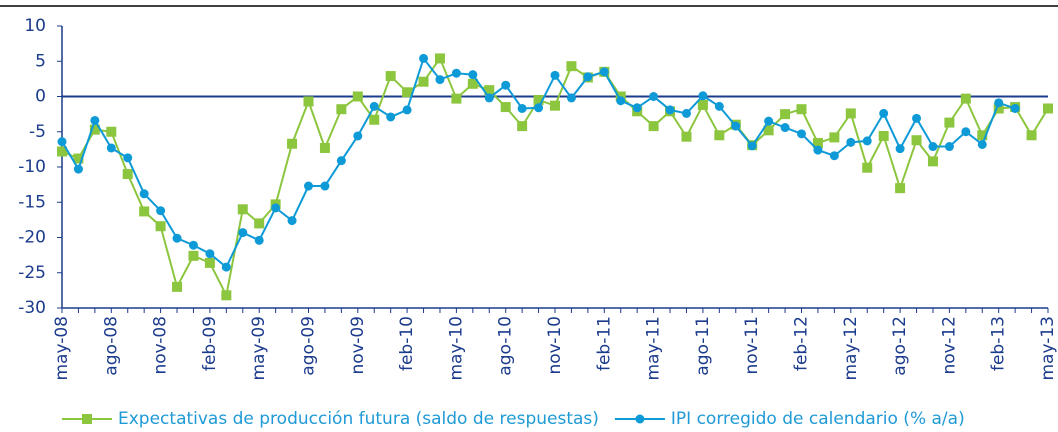  What do you see at coordinates (37, 132) in the screenshot?
I see `y-tick-label: -5` at bounding box center [37, 132].